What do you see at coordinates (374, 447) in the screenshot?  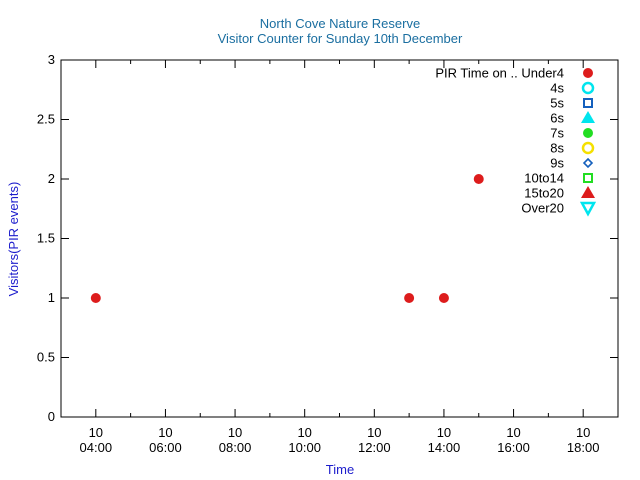 I see `x-tick-label-bottom: 12:00` at bounding box center [374, 447].